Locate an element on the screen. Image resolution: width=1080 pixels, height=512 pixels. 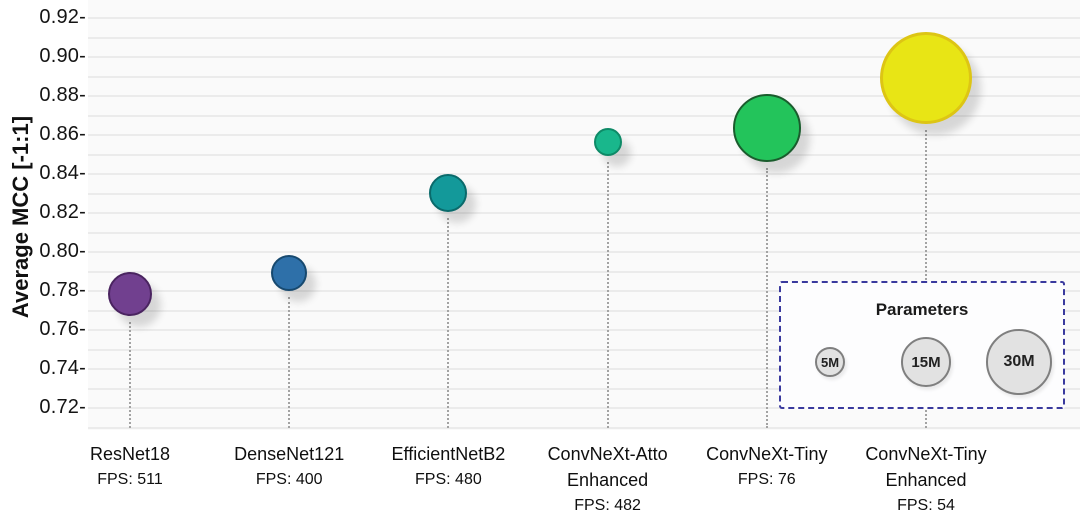
fps-label: FPS: 480 is located at coordinates (448, 479).